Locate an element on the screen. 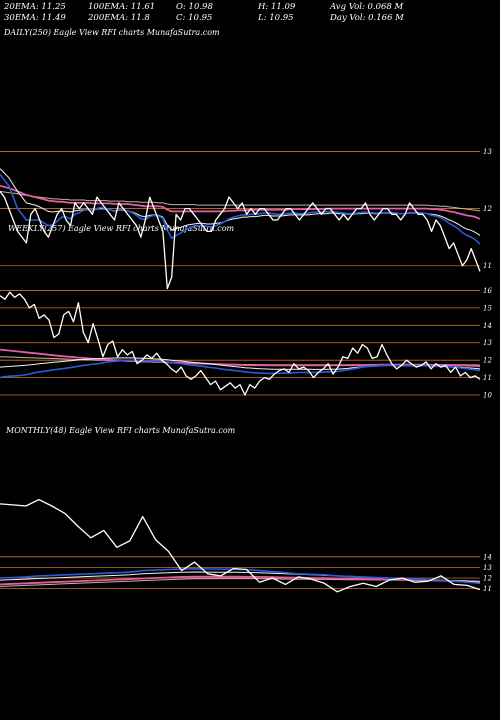 This screenshot has width=500, height=720. header-high: H: 11.09 is located at coordinates (277, 7).